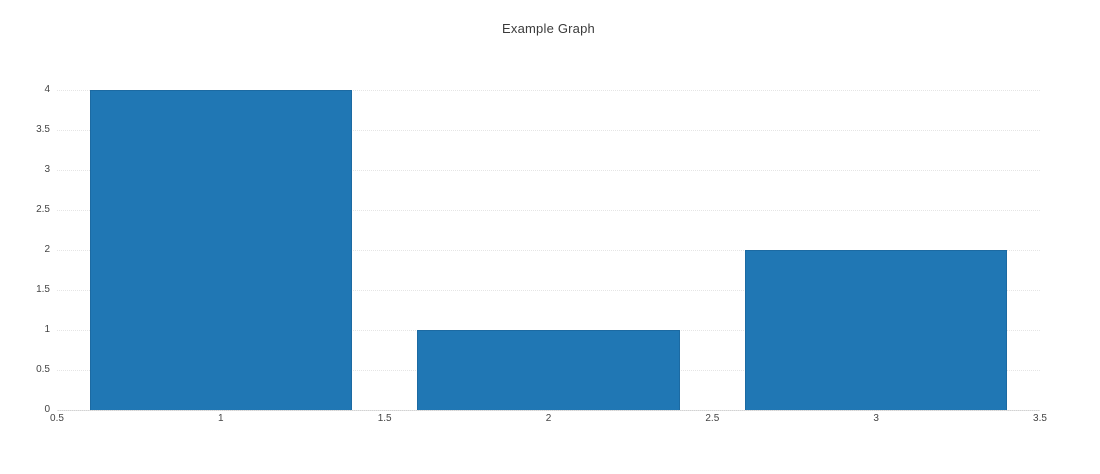 The width and height of the screenshot is (1100, 474). What do you see at coordinates (548, 370) in the screenshot?
I see `bar-x2` at bounding box center [548, 370].